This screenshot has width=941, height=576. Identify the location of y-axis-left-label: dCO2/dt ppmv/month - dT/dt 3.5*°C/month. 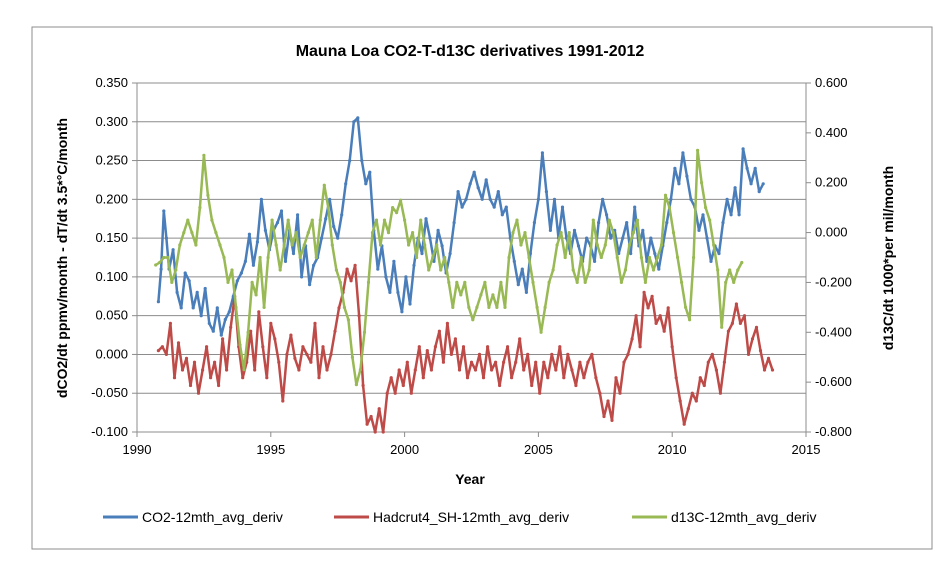
(62, 258).